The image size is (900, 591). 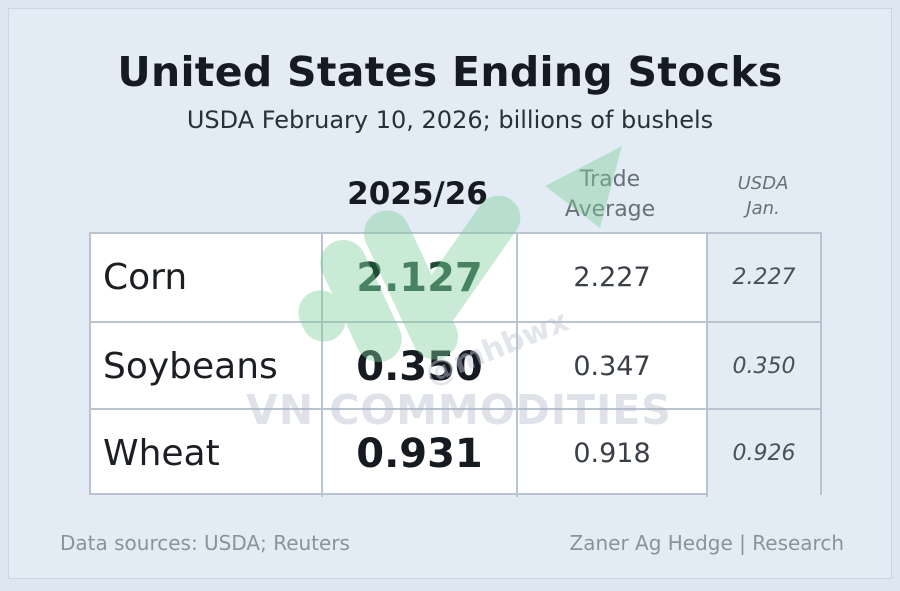 I want to click on value-2025-26: 0.931, so click(x=418, y=453).